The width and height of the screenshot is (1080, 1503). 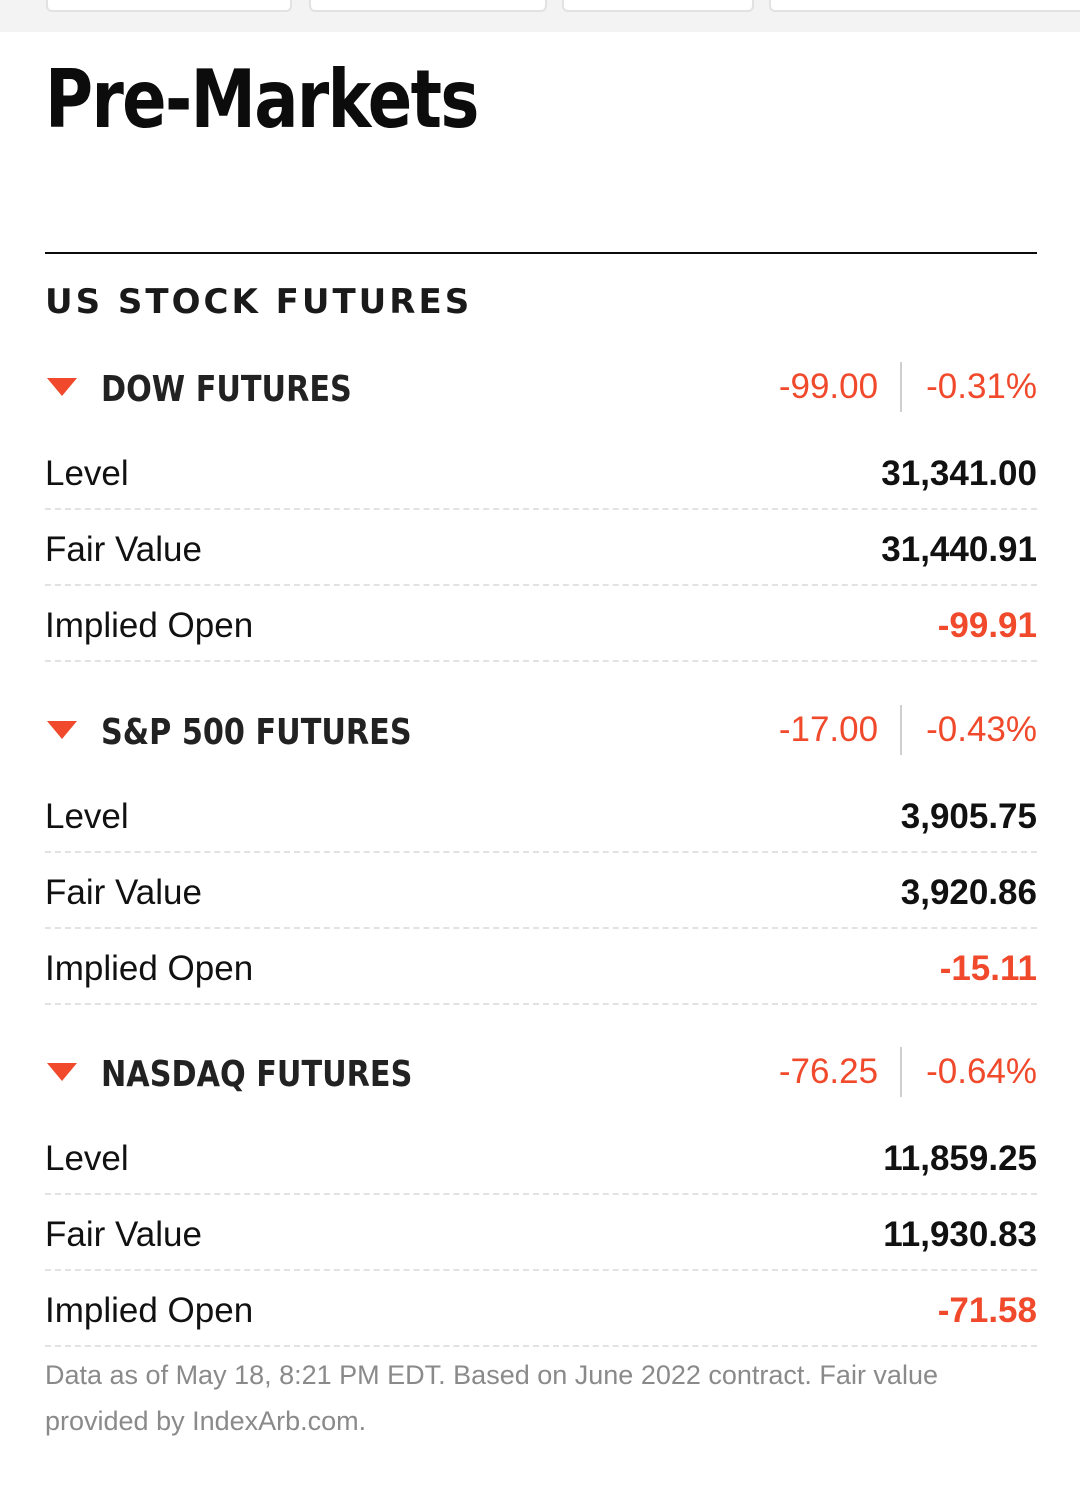 I want to click on change-percent: -0.31%, so click(x=981, y=386).